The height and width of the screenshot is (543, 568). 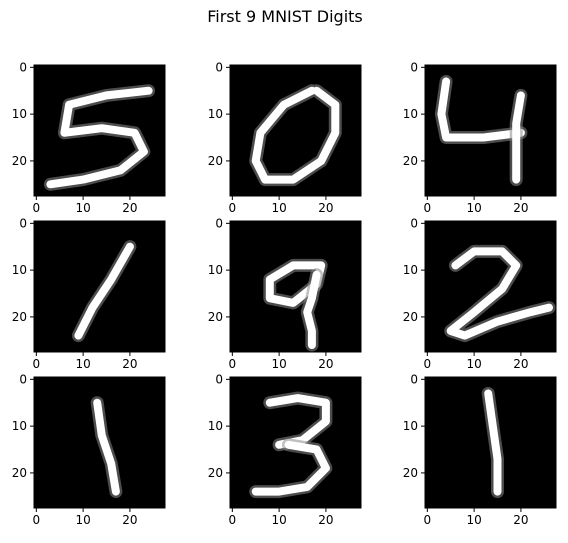 I want to click on subplot-1: 0 10 20 0 10 20, so click(x=89, y=137).